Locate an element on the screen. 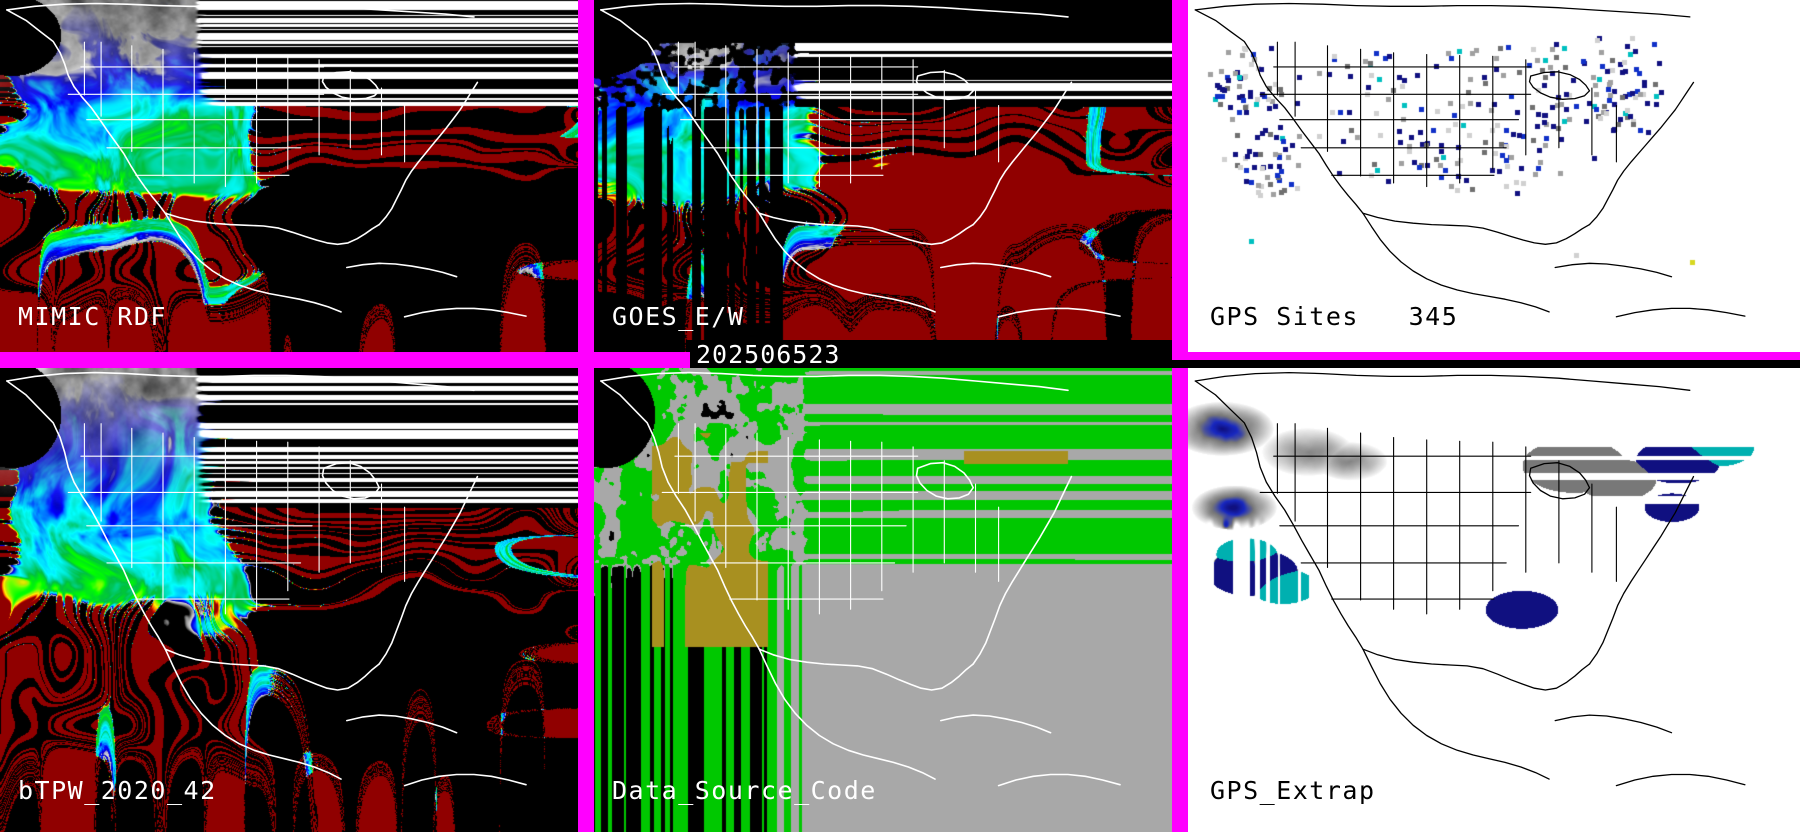 Image resolution: width=1800 pixels, height=832 pixels. goes-ew-field is located at coordinates (883, 176).